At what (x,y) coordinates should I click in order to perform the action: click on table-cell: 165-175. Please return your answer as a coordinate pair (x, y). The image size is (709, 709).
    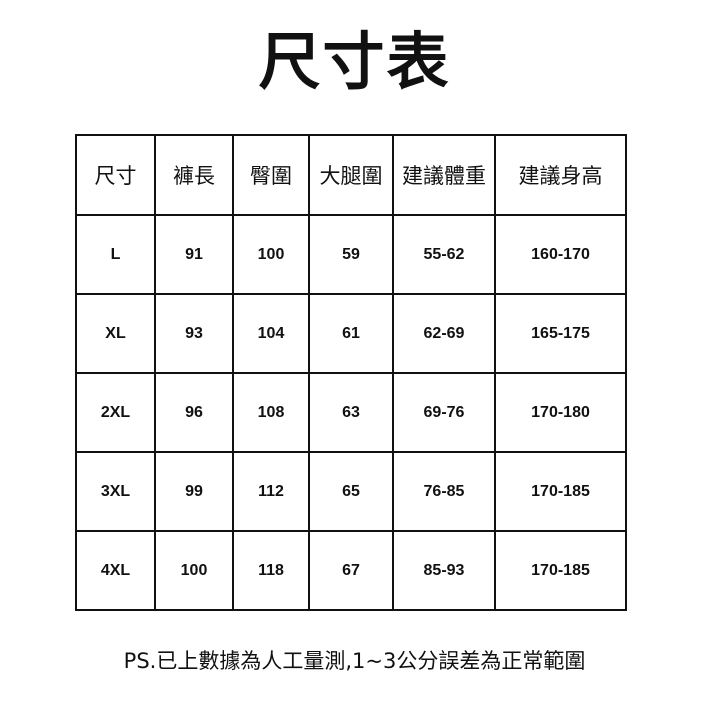
    Looking at the image, I should click on (560, 333).